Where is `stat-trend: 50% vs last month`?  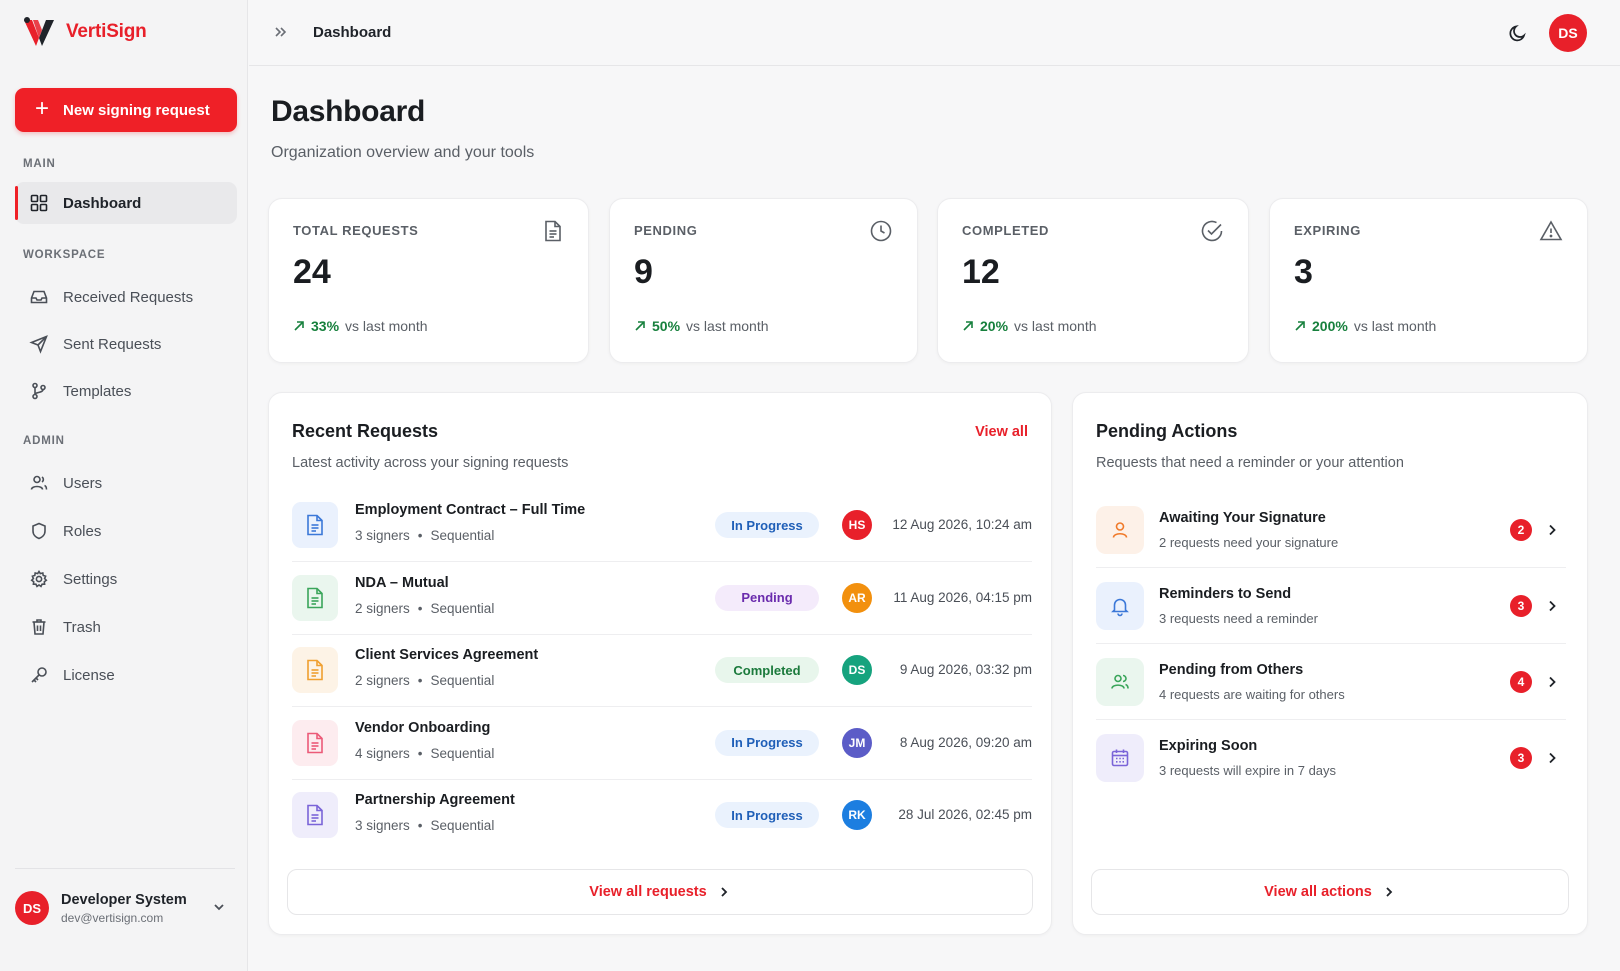 stat-trend: 50% vs last month is located at coordinates (701, 326).